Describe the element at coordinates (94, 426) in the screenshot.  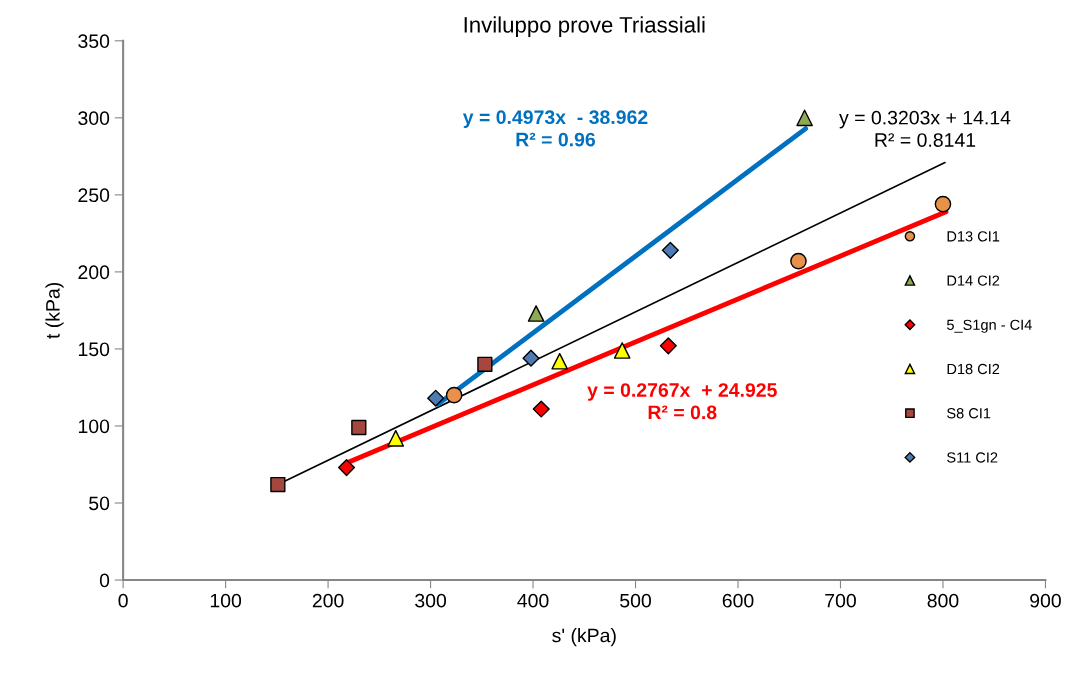
I see `y-tick-label: 100` at that location.